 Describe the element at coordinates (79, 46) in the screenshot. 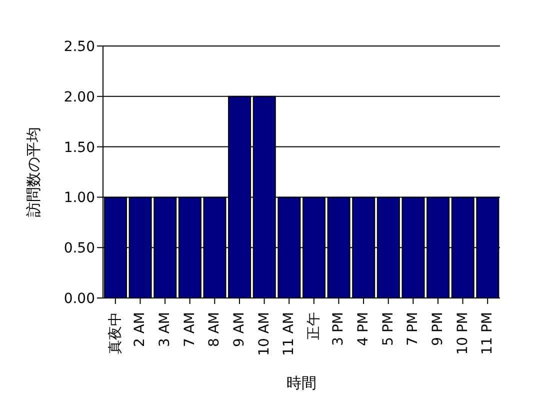

I see `y-tick-label: 2.50` at that location.